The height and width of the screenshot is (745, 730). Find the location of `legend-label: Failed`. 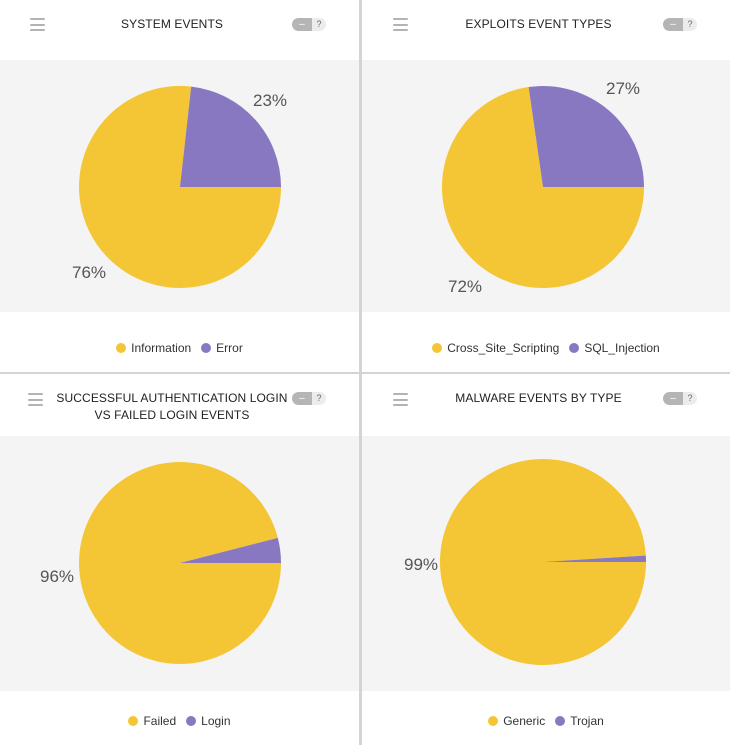

legend-label: Failed is located at coordinates (160, 721).